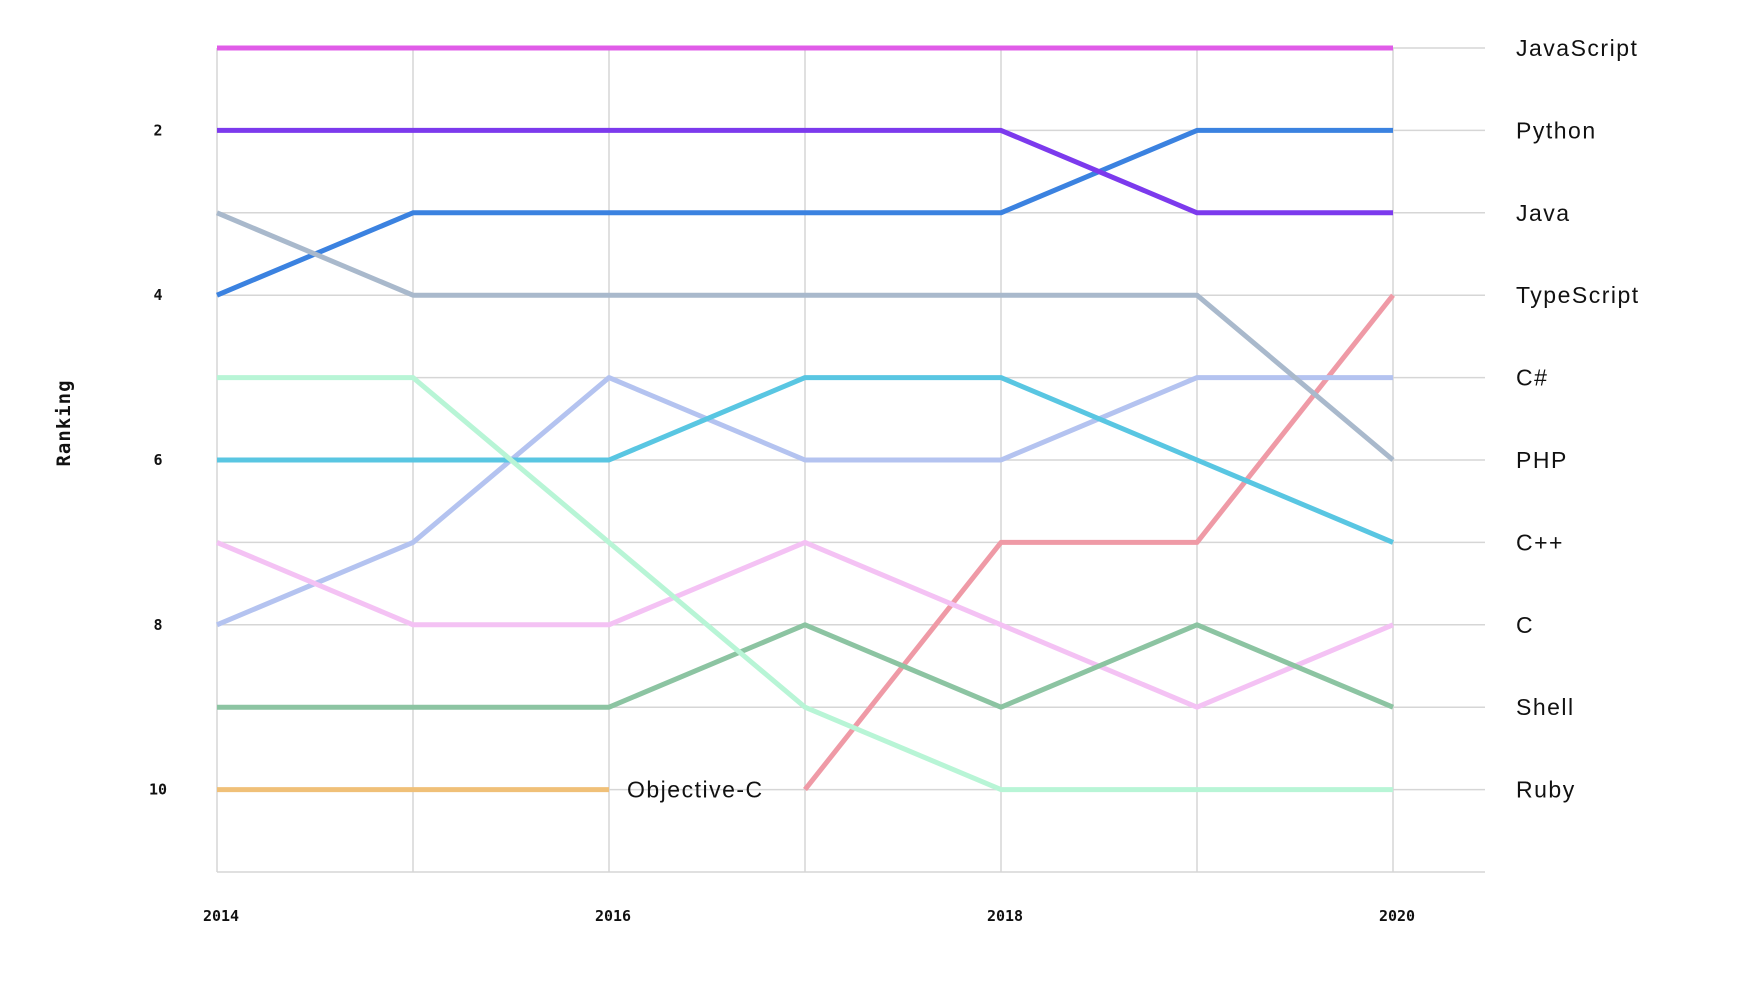 Image resolution: width=1756 pixels, height=991 pixels. What do you see at coordinates (158, 790) in the screenshot?
I see `y-tick-label-10: 10` at bounding box center [158, 790].